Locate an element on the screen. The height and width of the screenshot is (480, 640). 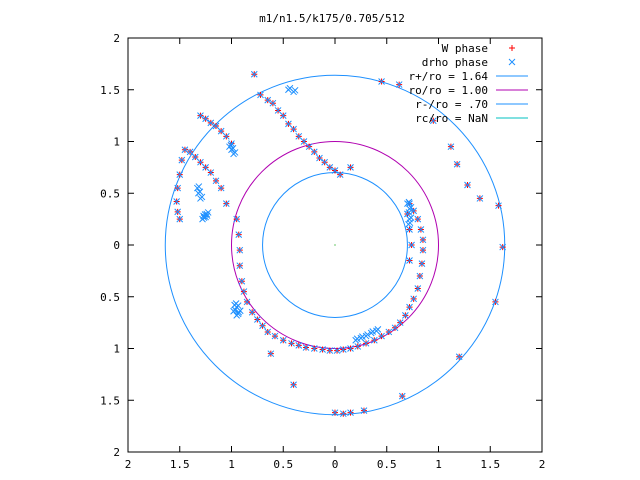
legend-label-w_phase: W phase is located at coordinates (465, 48).